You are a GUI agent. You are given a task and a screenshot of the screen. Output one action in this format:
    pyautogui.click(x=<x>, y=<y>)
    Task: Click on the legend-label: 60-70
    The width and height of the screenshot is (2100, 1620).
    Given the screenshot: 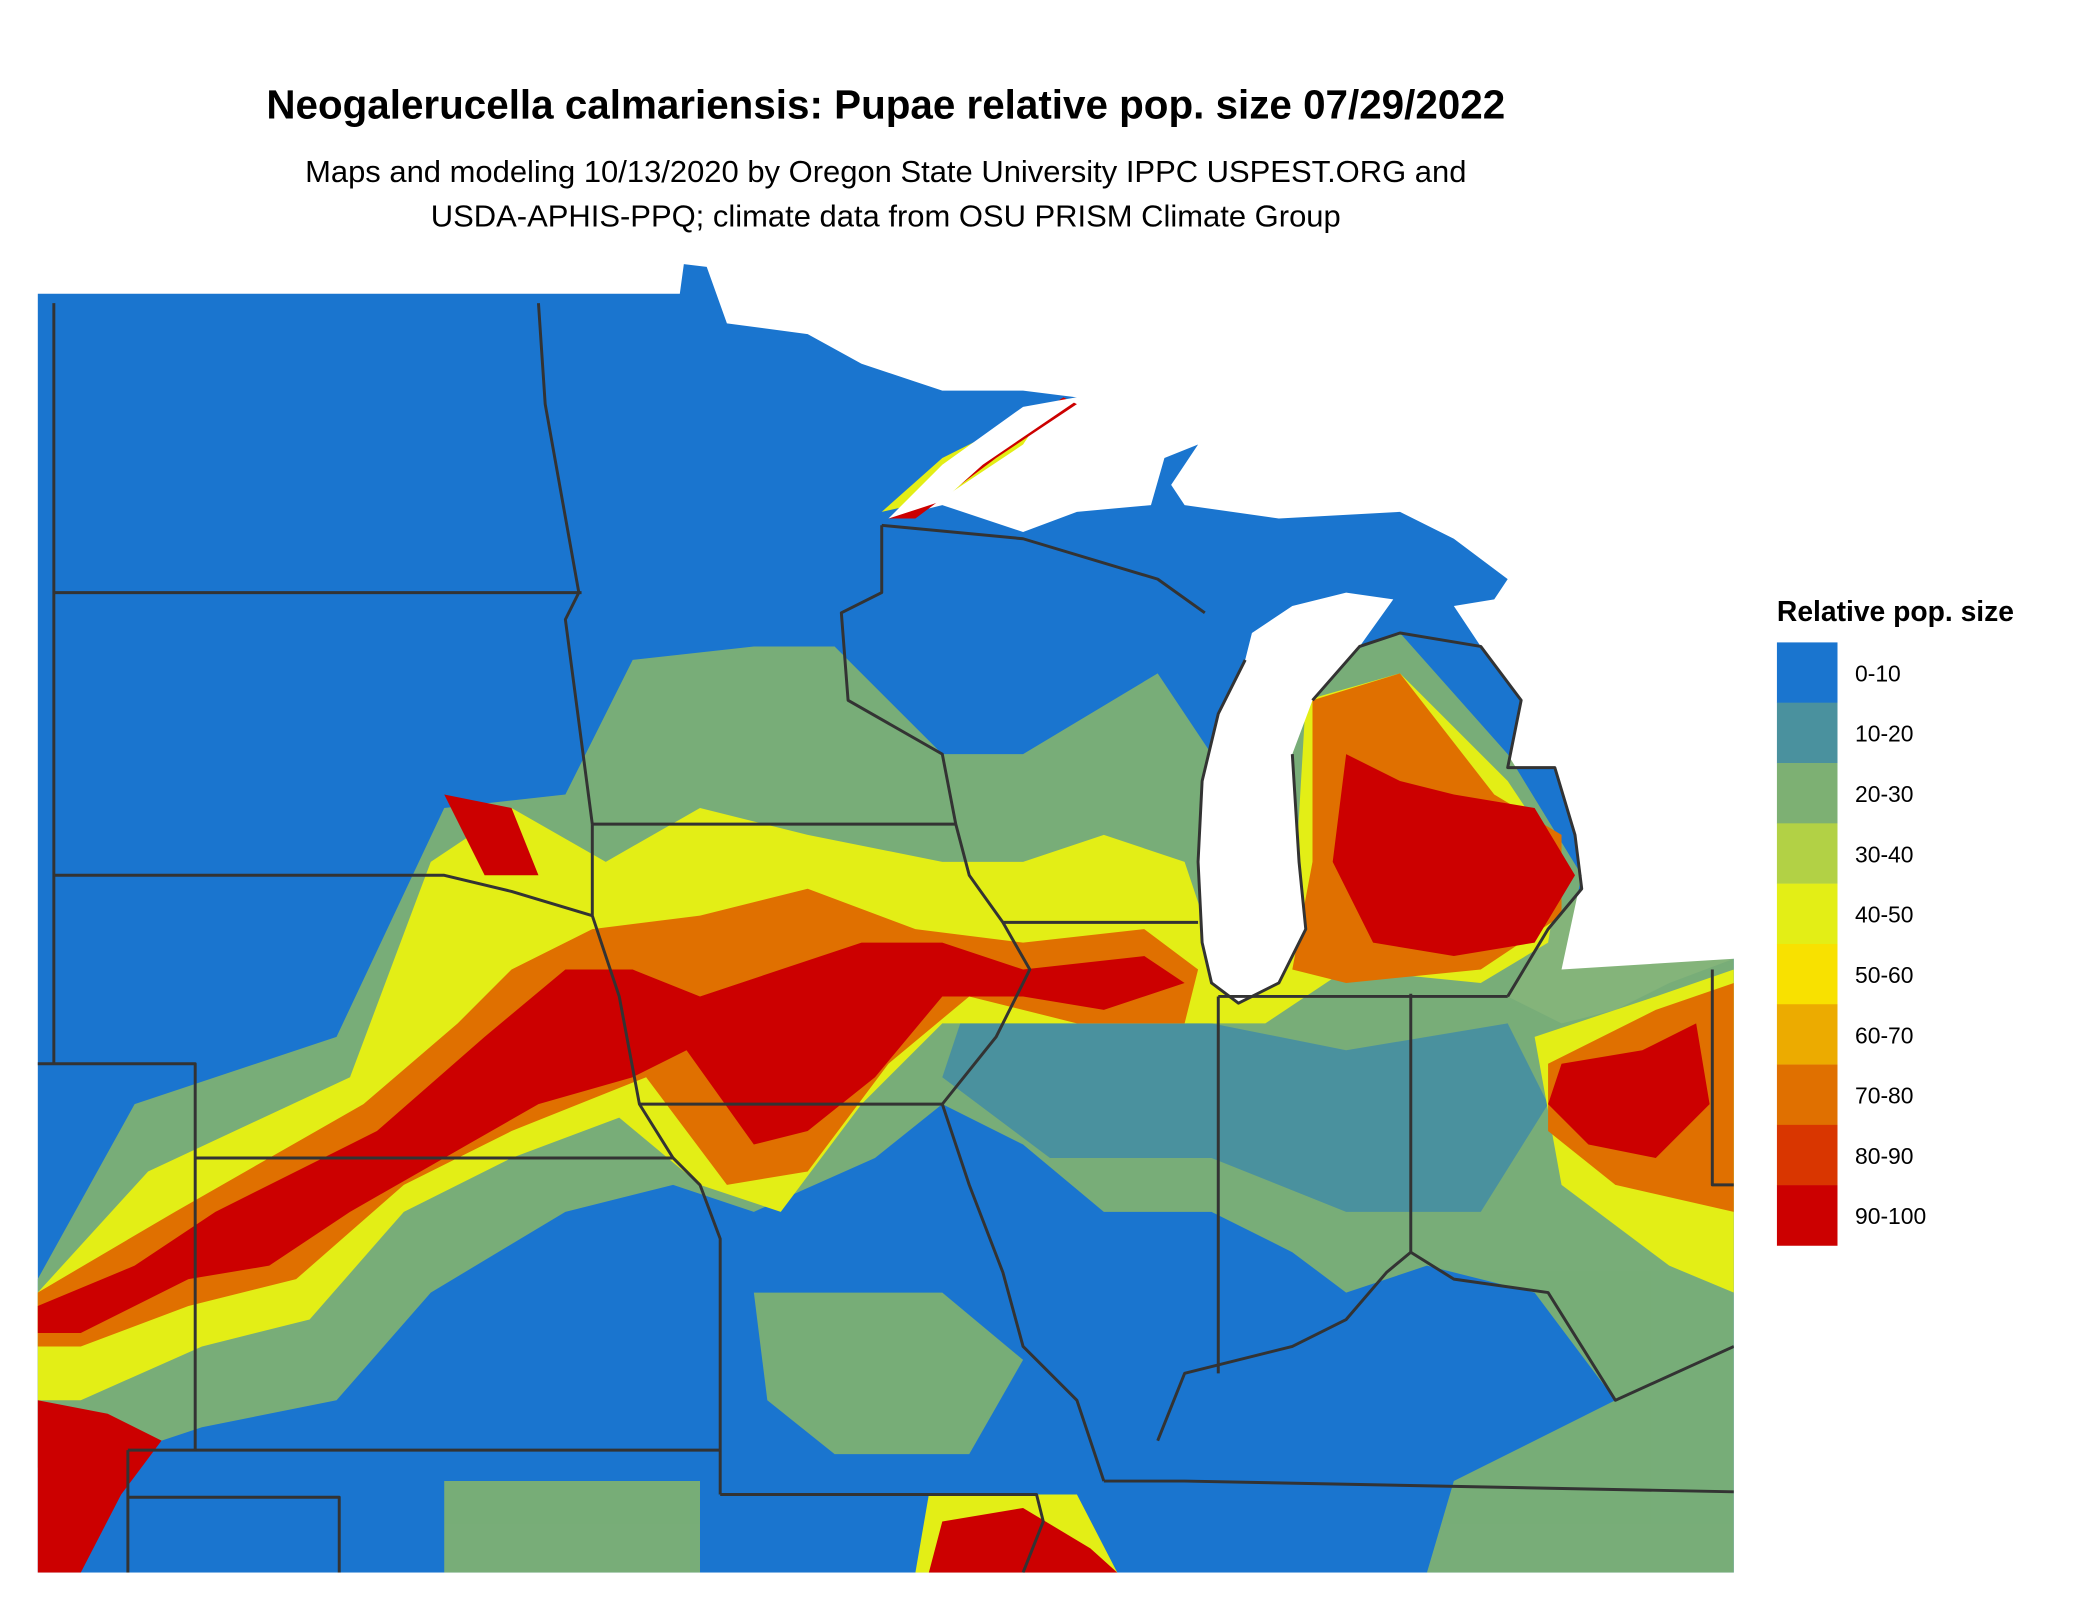 What is the action you would take?
    pyautogui.click(x=1884, y=1035)
    